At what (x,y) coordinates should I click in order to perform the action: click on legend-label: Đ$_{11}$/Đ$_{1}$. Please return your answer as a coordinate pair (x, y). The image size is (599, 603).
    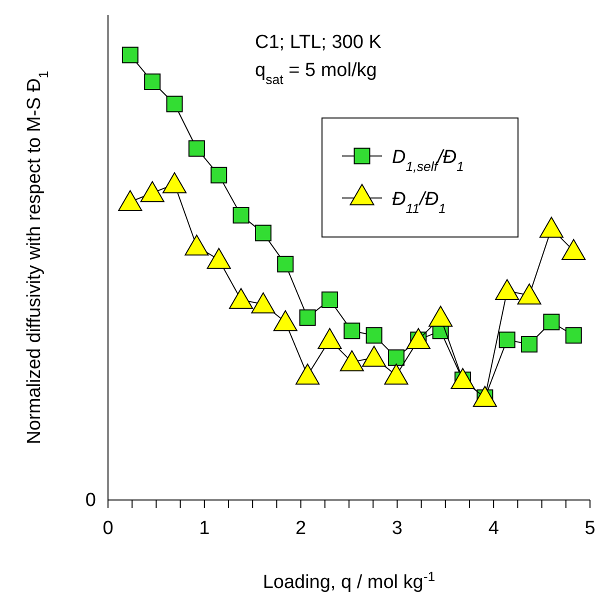
    Looking at the image, I should click on (419, 202).